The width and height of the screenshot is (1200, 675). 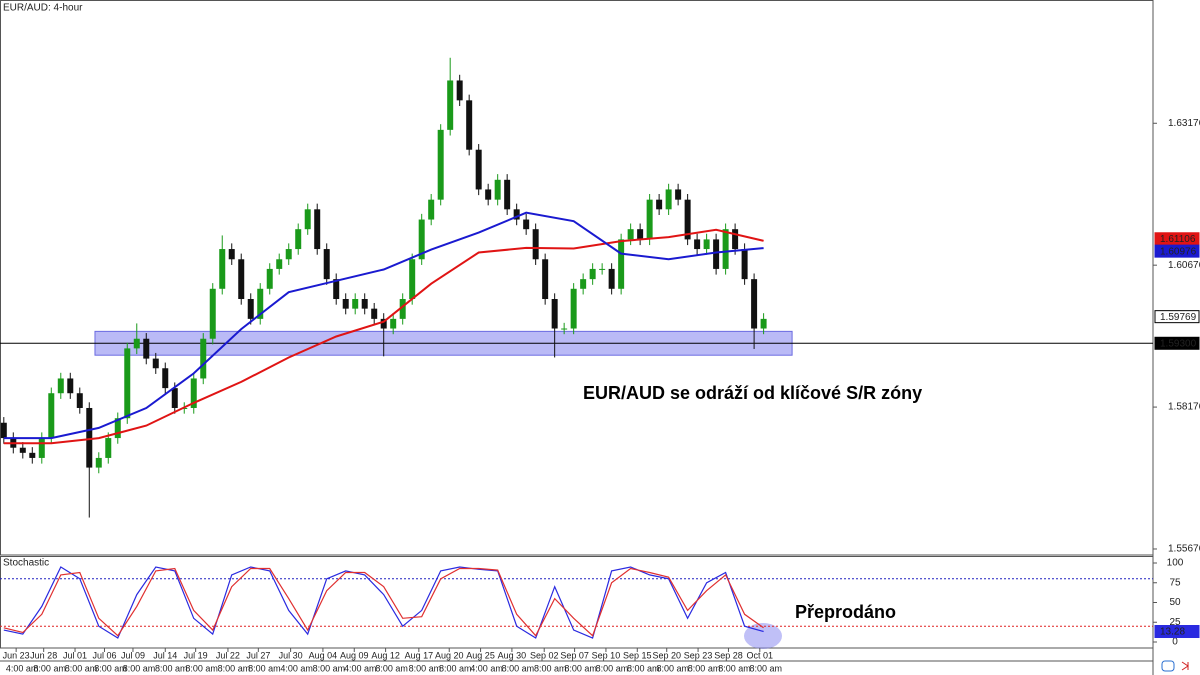 I want to click on price-tag-label: 1.59769, so click(x=1178, y=317).